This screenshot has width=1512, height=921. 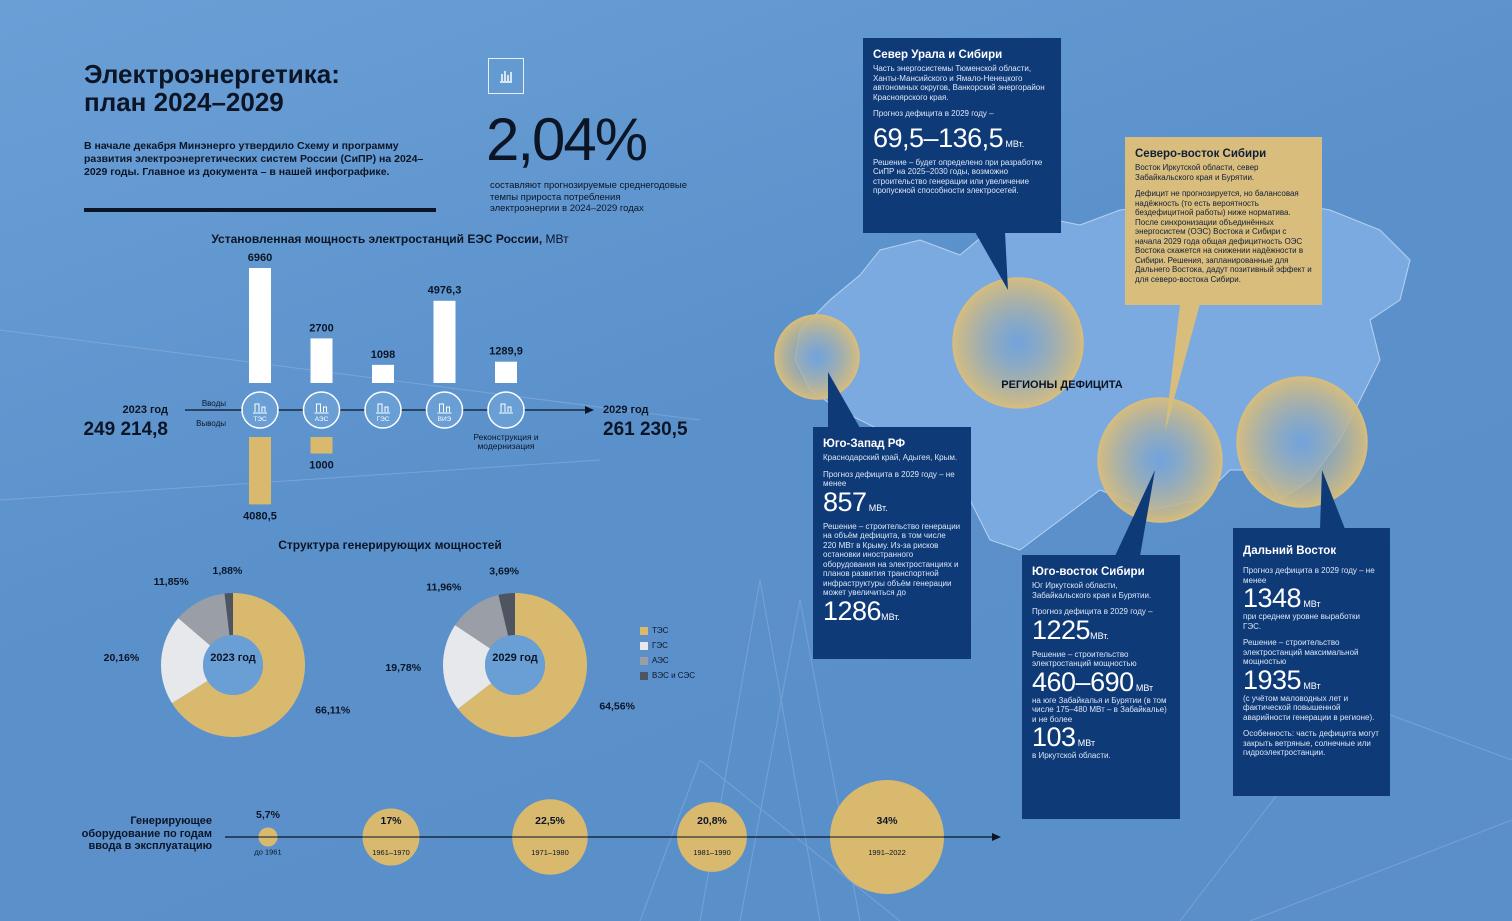 What do you see at coordinates (504, 571) in the screenshot?
I see `value-label: 3,69%` at bounding box center [504, 571].